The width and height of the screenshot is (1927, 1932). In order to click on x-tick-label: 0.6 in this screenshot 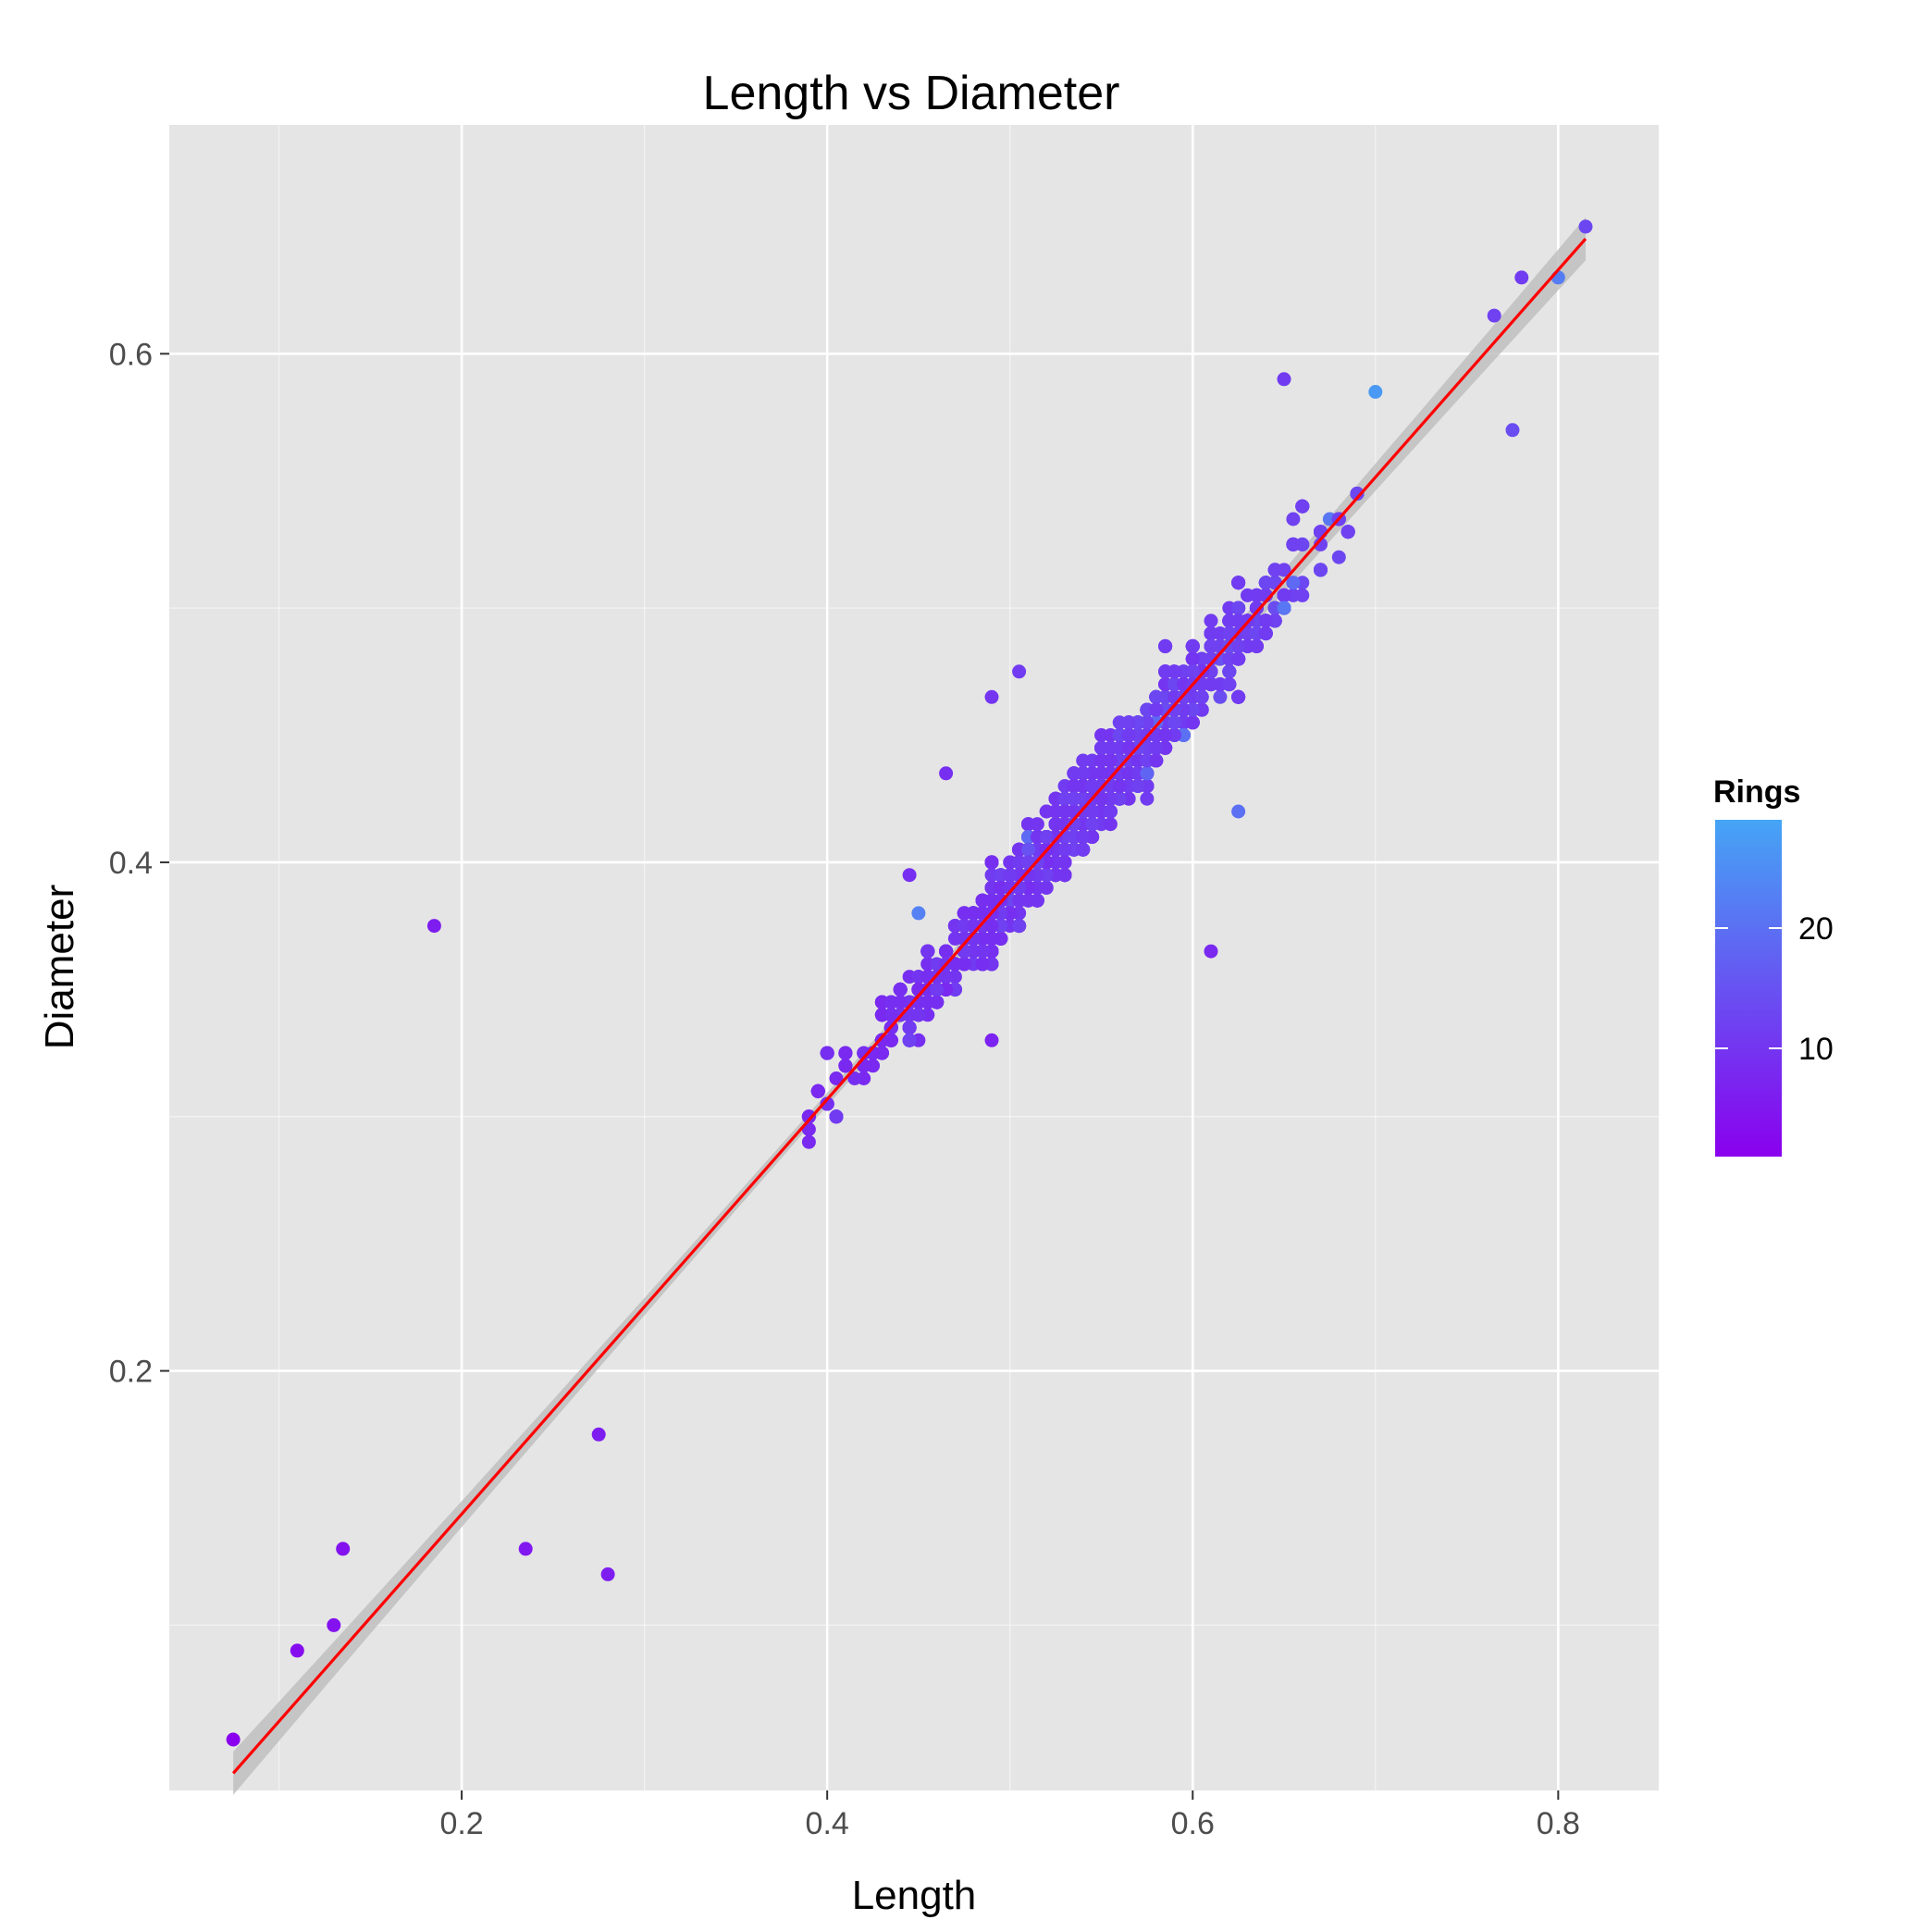, I will do `click(1193, 1824)`.